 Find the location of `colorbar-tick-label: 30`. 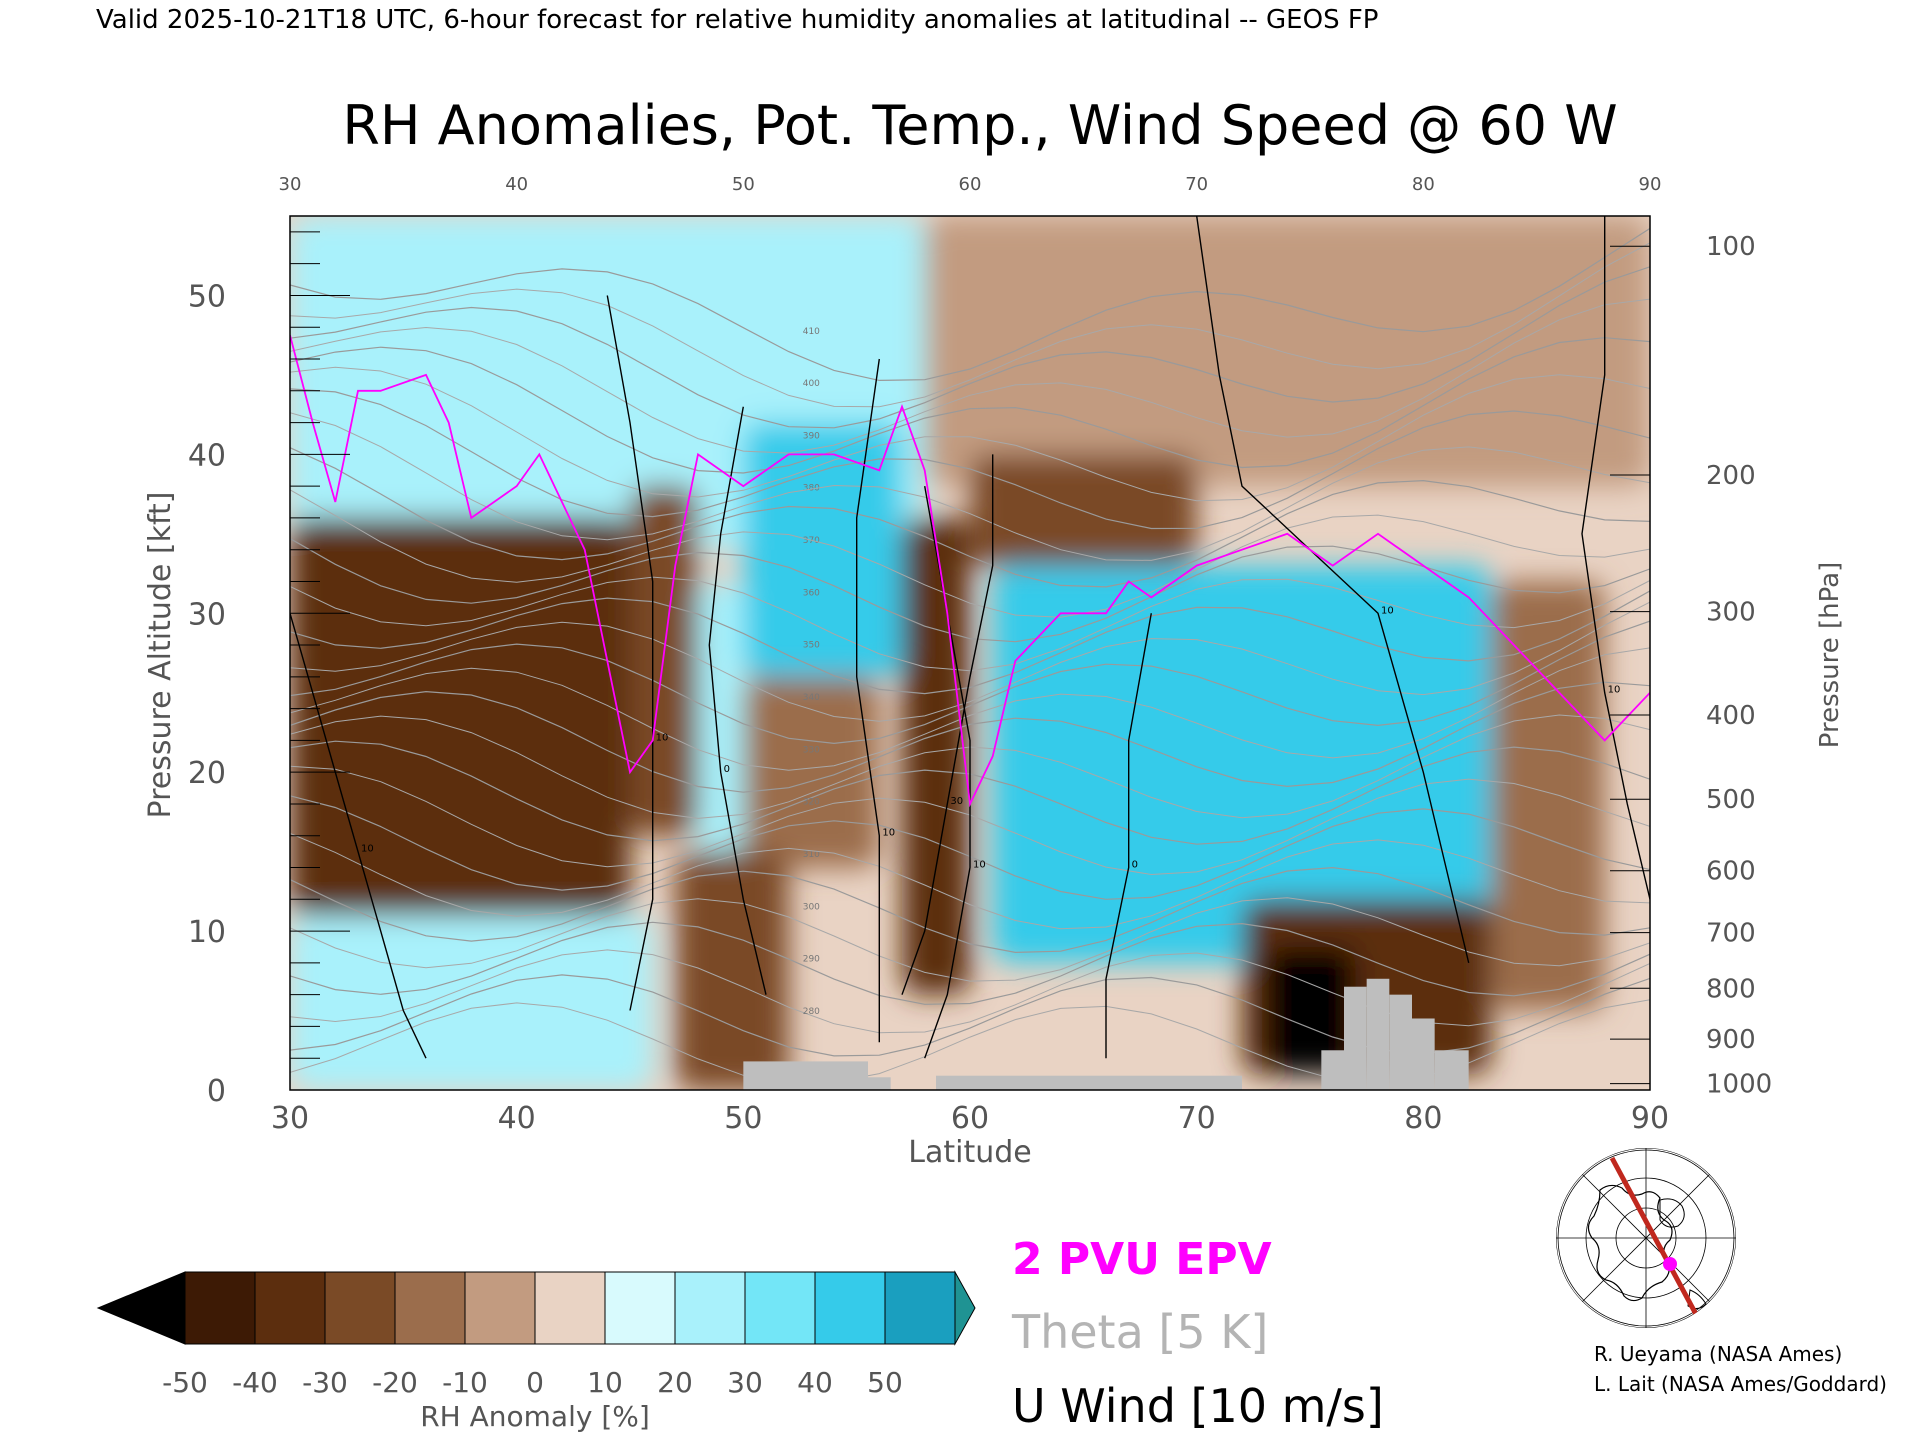

colorbar-tick-label: 30 is located at coordinates (745, 1382).